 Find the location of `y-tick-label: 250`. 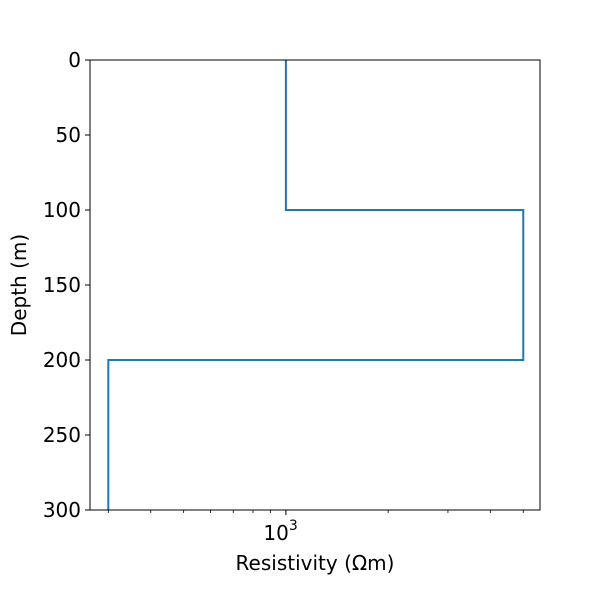

y-tick-label: 250 is located at coordinates (62, 435).